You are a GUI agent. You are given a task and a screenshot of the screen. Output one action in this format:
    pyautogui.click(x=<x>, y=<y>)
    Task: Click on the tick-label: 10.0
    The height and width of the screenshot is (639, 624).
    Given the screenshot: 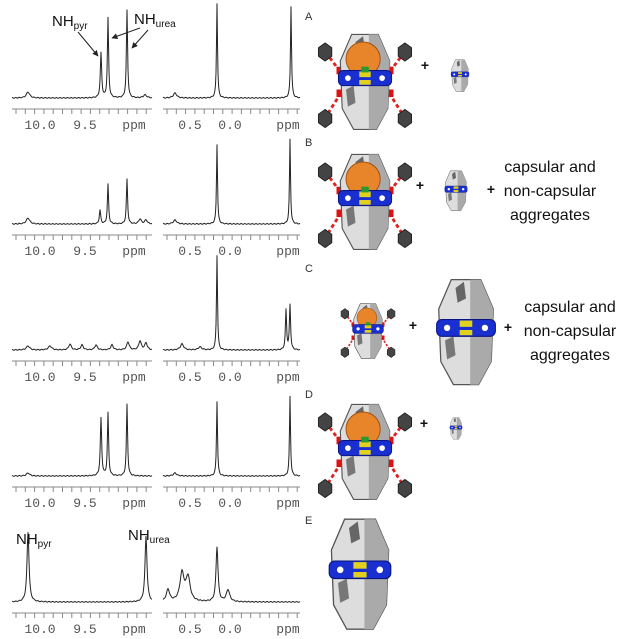 What is the action you would take?
    pyautogui.click(x=39, y=251)
    